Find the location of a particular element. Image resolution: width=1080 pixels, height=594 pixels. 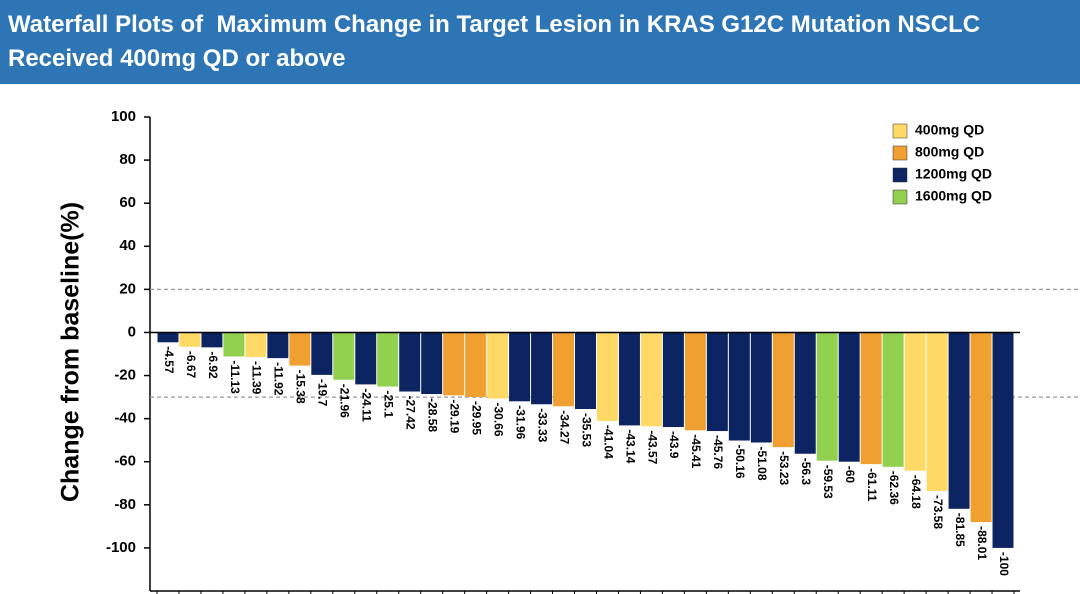

data-label: -11.13 is located at coordinates (235, 377).